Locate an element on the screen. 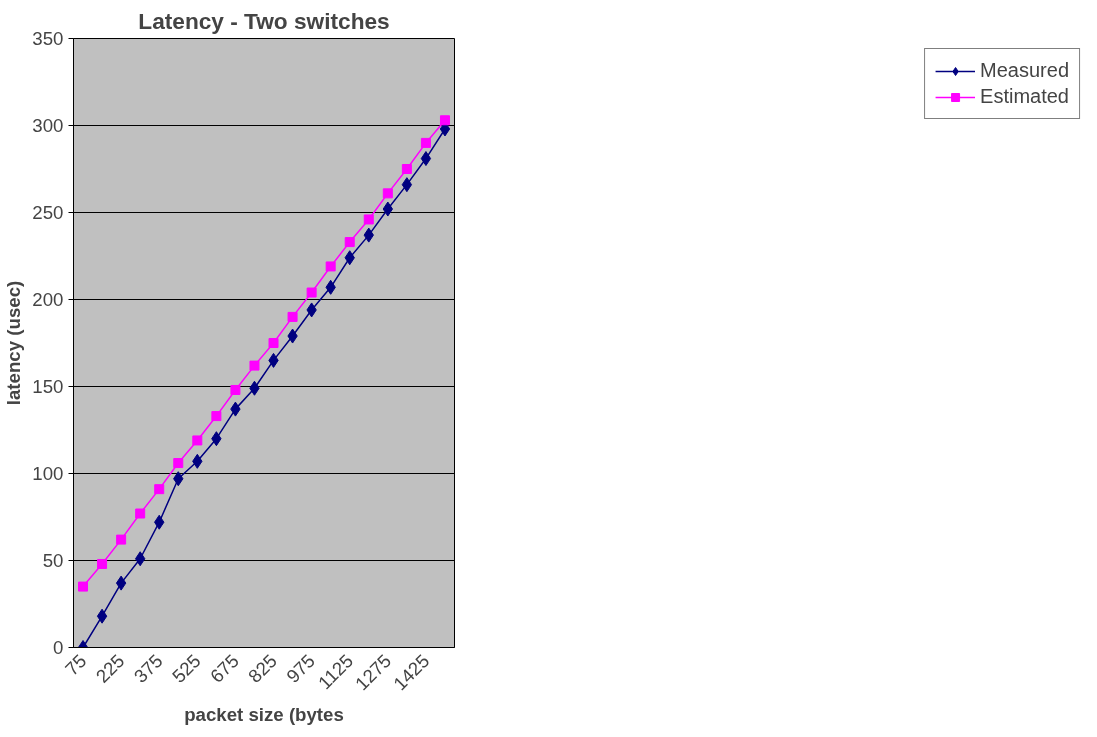 The height and width of the screenshot is (737, 1097). x-tick-label: 675 is located at coordinates (224, 668).